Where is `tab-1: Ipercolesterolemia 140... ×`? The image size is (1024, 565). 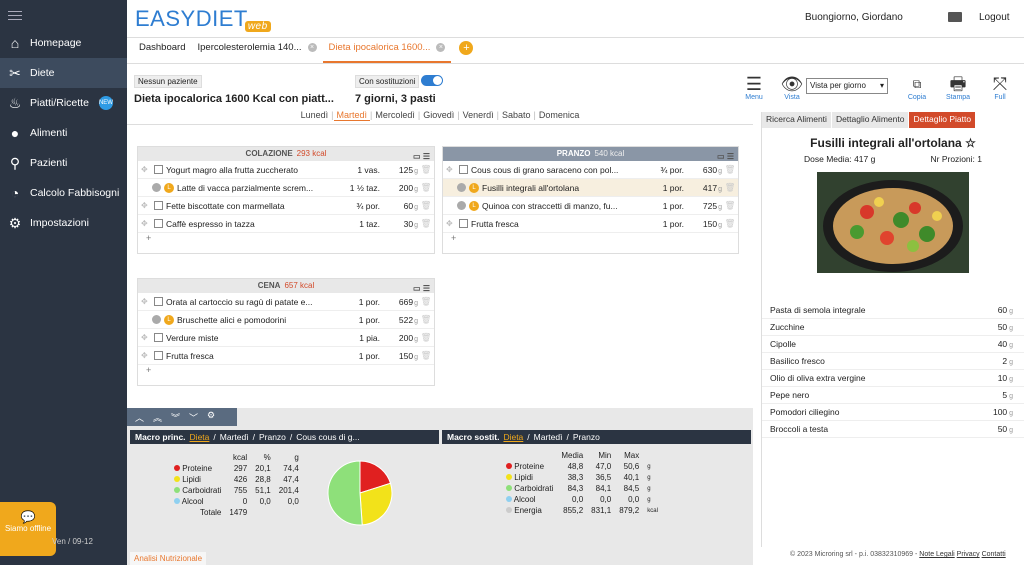
tab-1: Ipercolesterolemia 140... × is located at coordinates (256, 52).